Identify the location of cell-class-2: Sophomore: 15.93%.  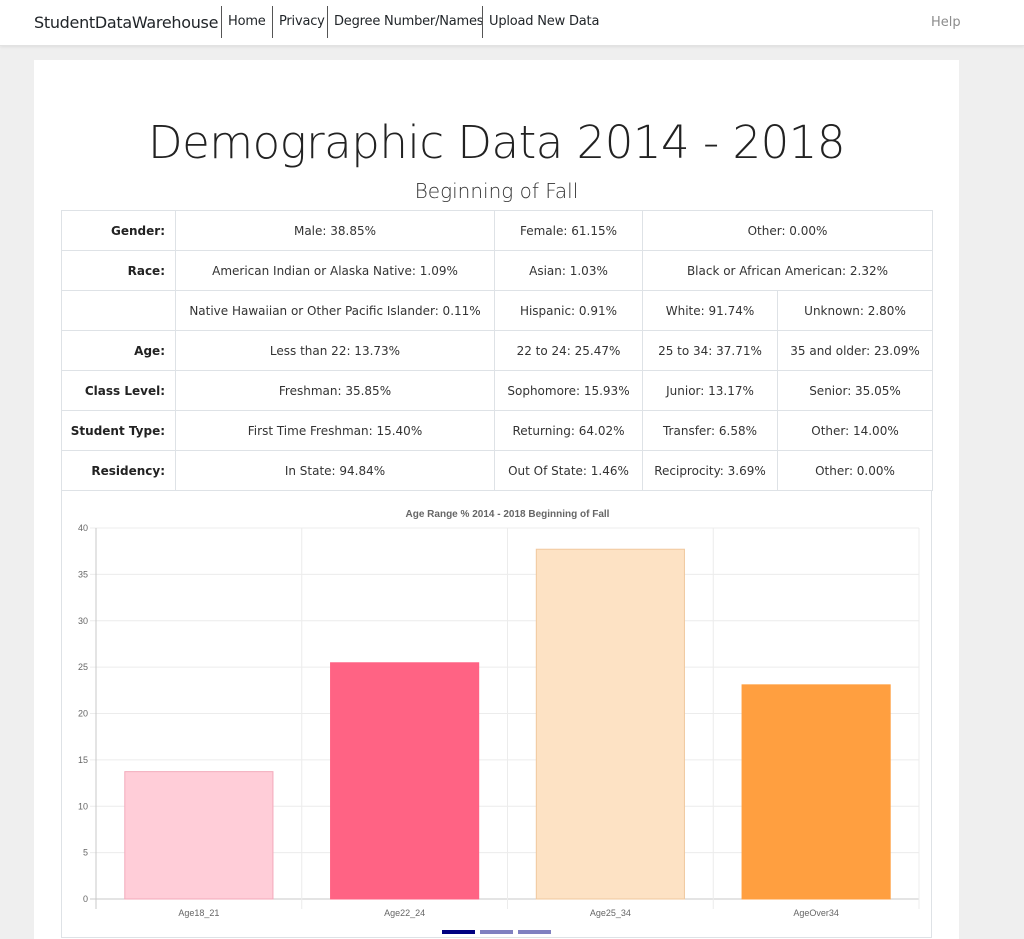
(568, 390).